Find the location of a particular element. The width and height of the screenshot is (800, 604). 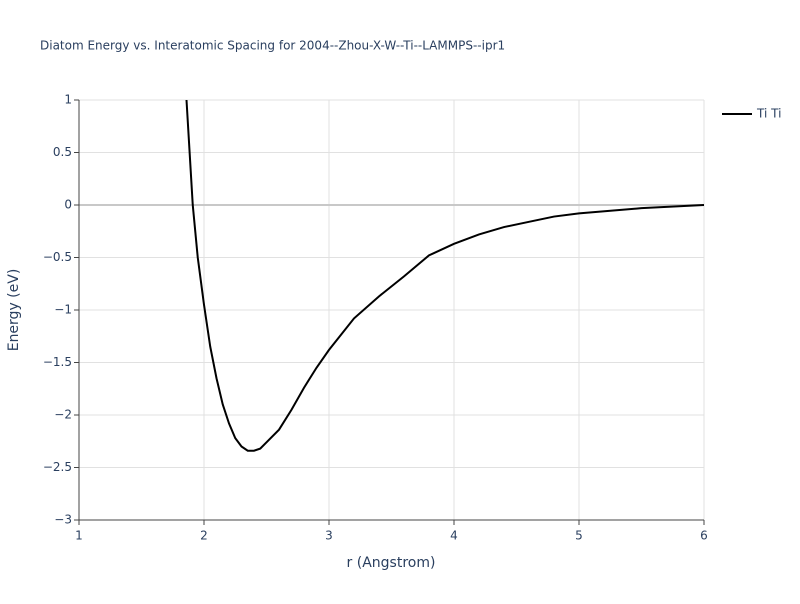

y-axis-title: Energy (eV) is located at coordinates (14, 310).